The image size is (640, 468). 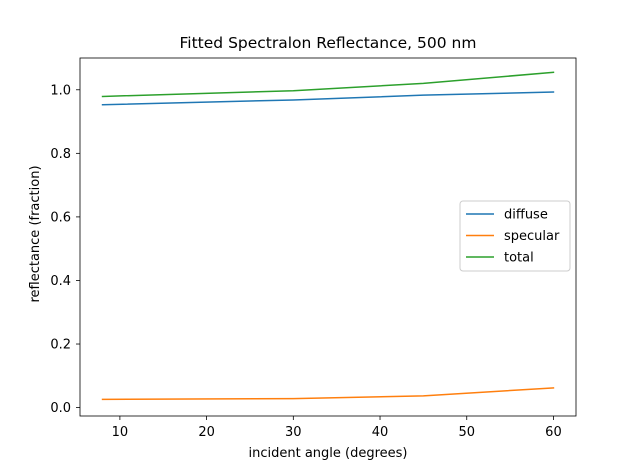 What do you see at coordinates (328, 43) in the screenshot?
I see `chart-title: Fitted Spectralon Reflectance, 500 nm` at bounding box center [328, 43].